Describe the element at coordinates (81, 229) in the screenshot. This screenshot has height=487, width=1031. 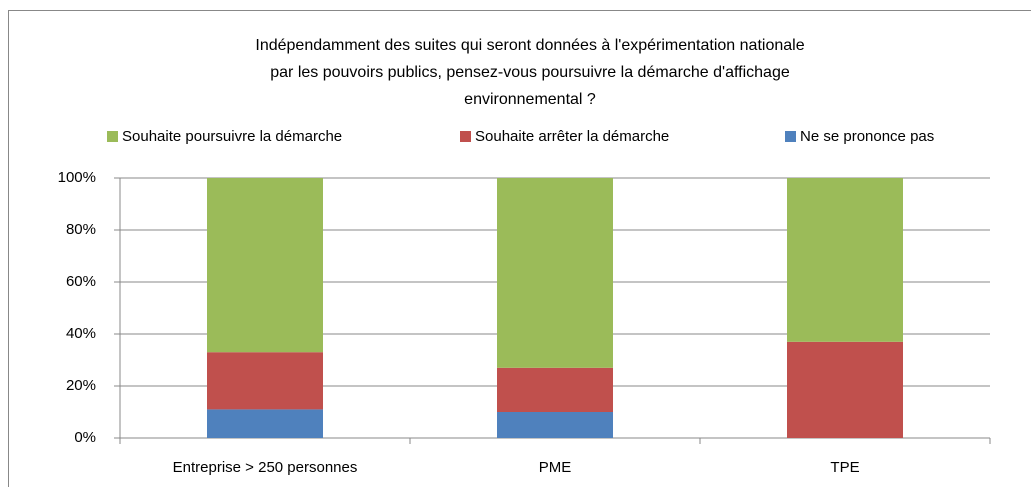
I see `y-tick-label: 80%` at that location.